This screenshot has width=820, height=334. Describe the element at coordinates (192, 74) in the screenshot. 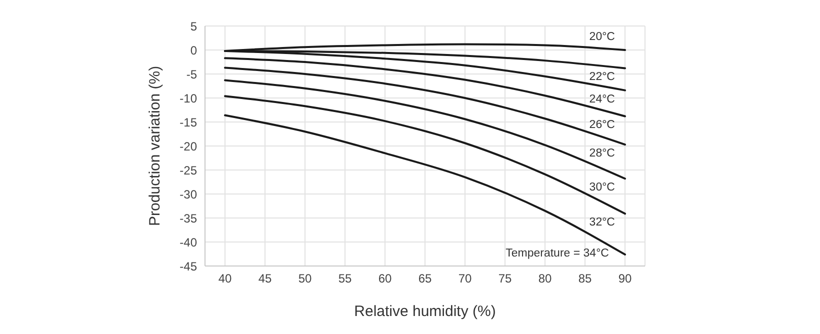

I see `y-tick-label: -5` at that location.